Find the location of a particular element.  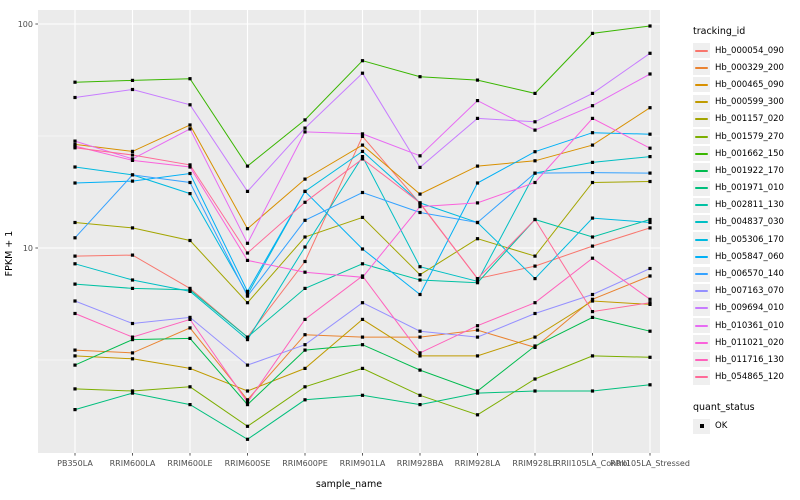

legend-item-Hb_054865_120: Hb_054865_120 is located at coordinates (745, 377).